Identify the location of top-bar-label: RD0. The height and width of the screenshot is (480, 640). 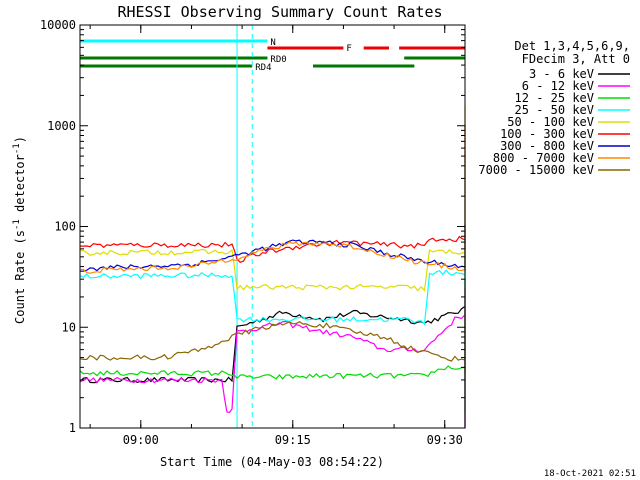
(278, 60).